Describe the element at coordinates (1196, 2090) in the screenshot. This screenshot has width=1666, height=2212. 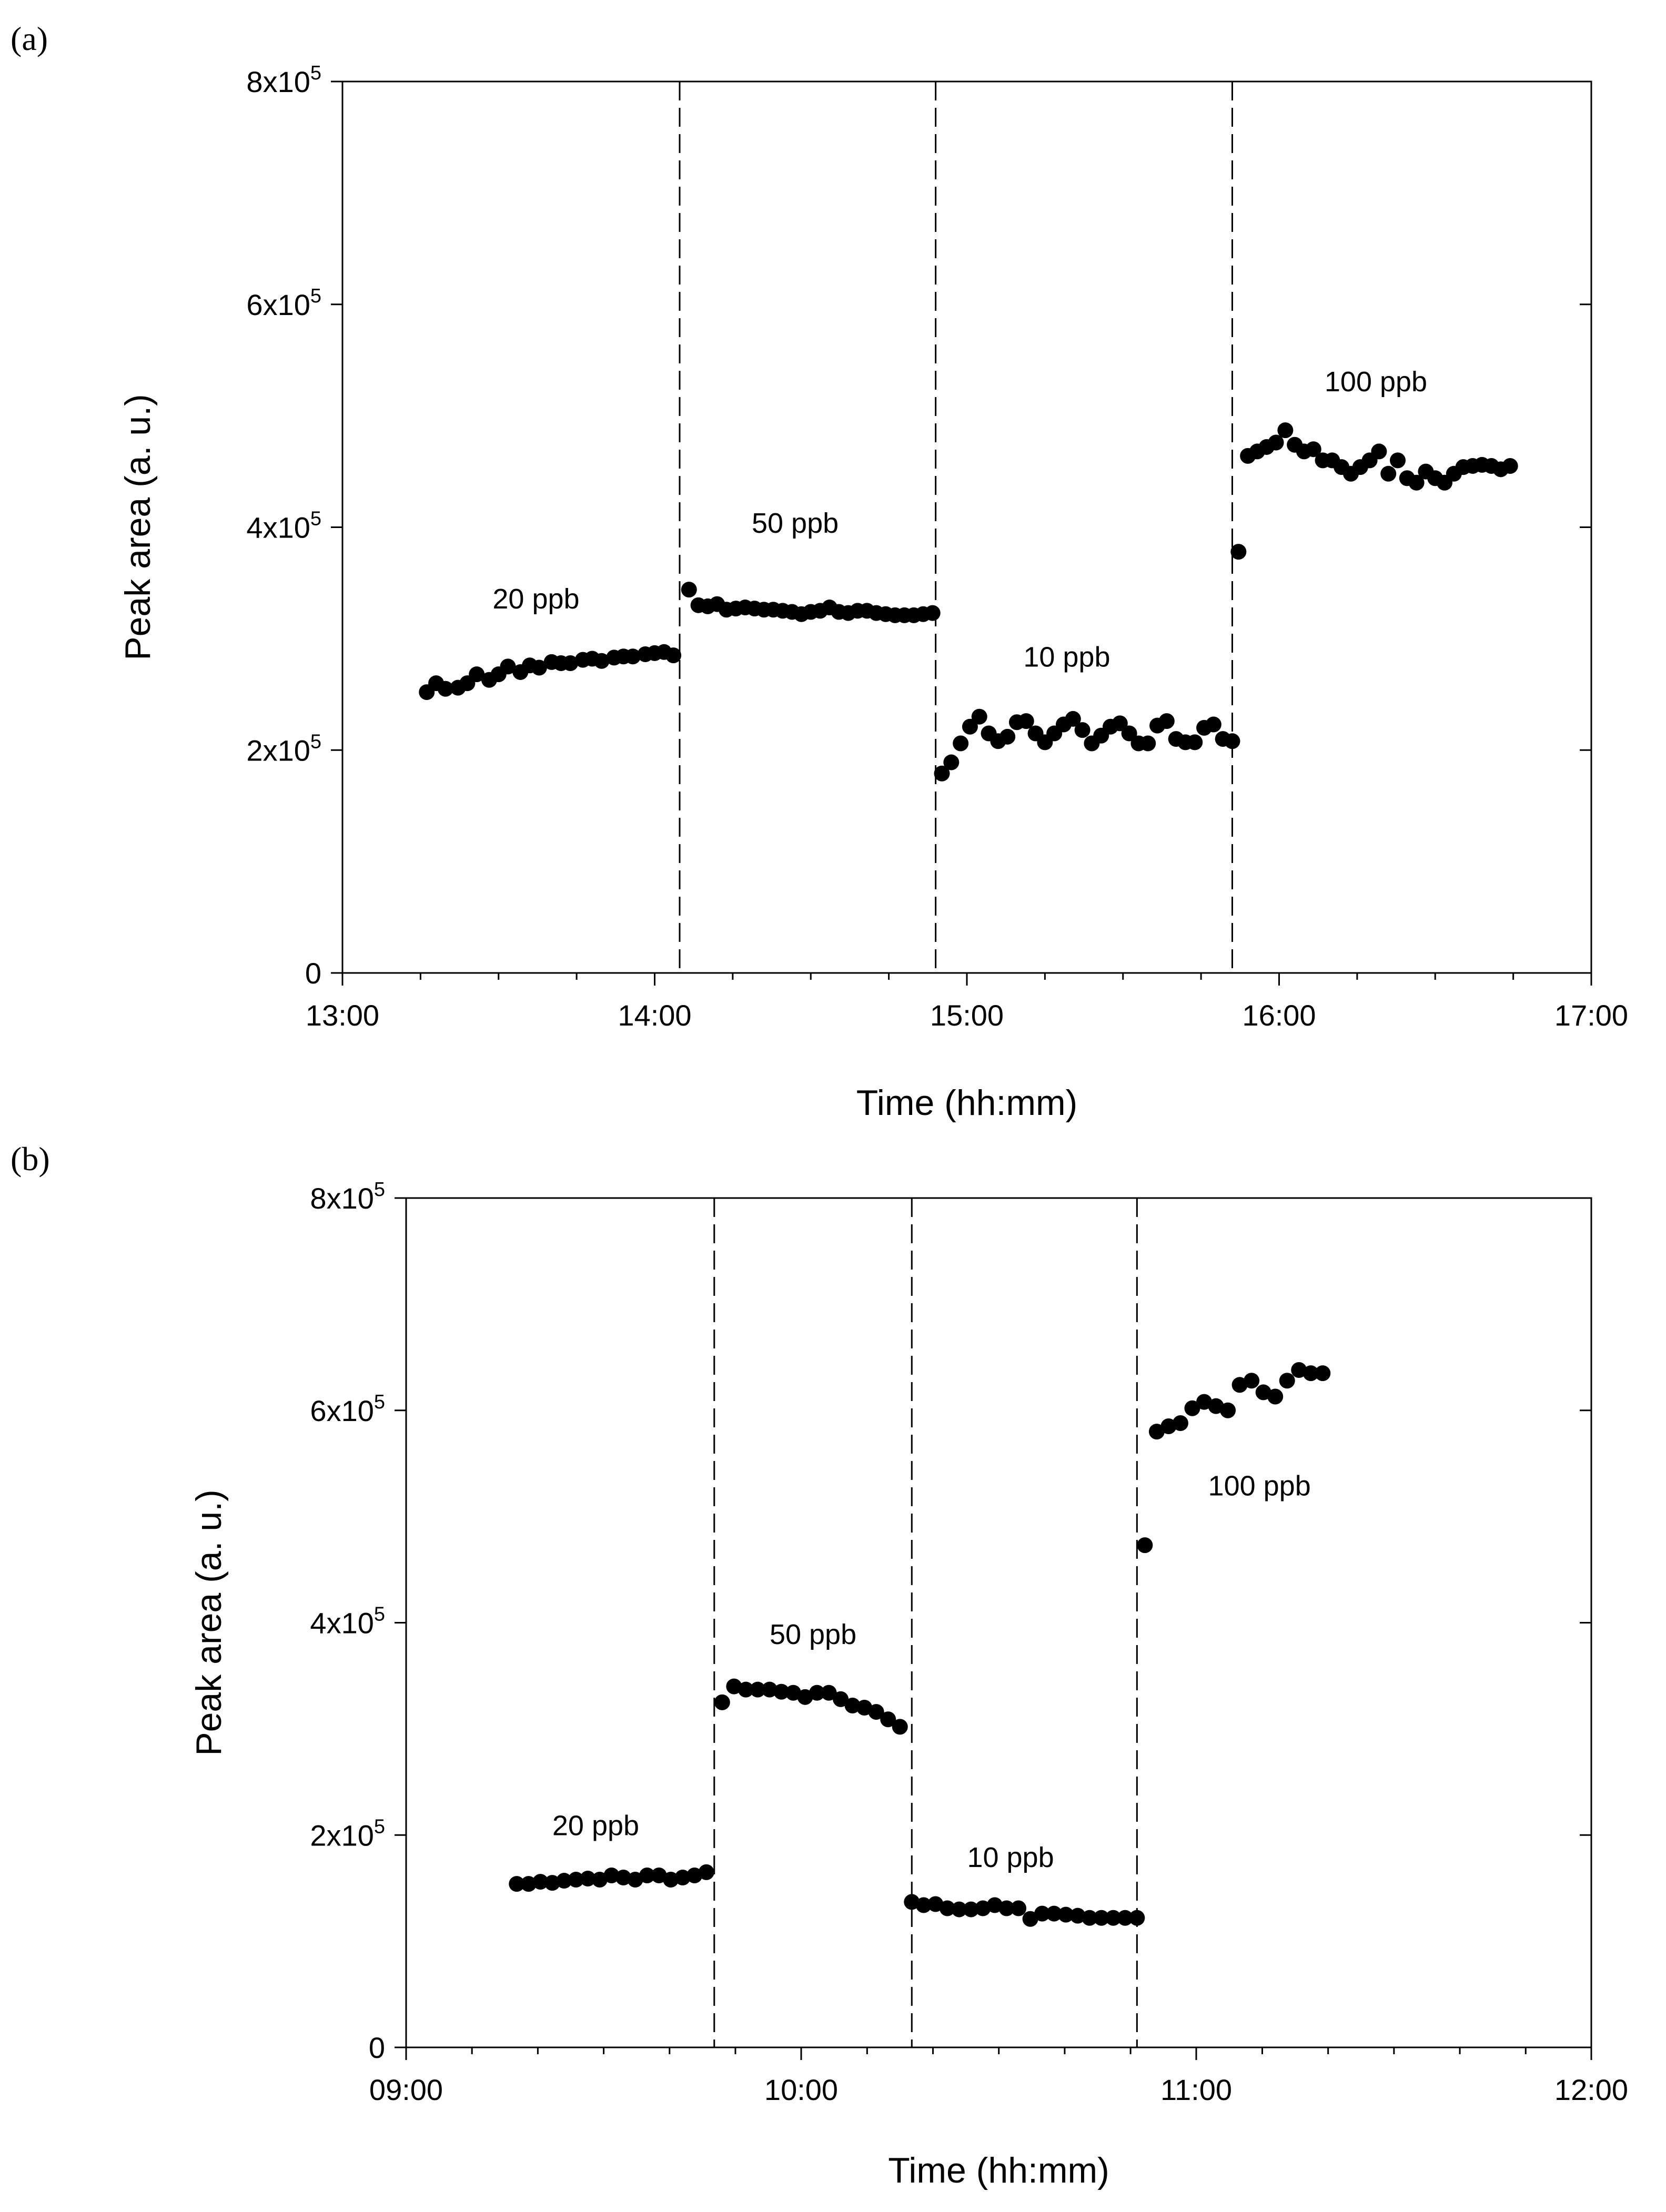
I see `x-tick-label: 11:00` at that location.